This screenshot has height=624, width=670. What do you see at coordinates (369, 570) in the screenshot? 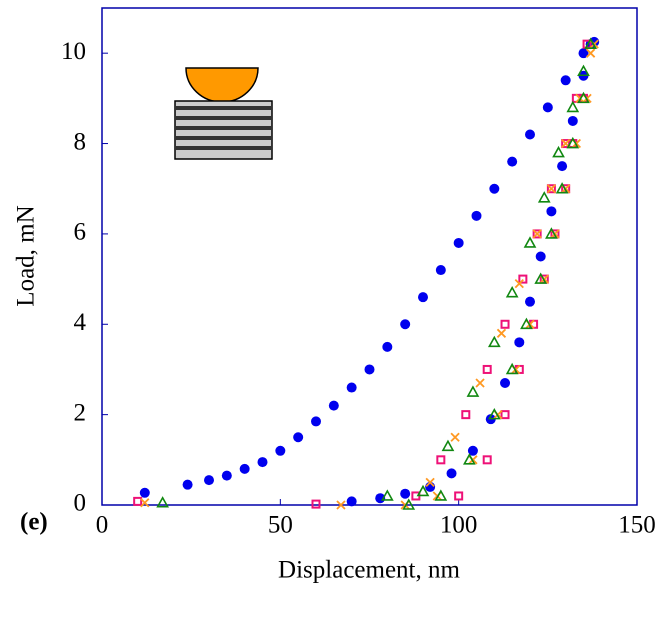
I see `x-axis-title: Displacement, nm` at bounding box center [369, 570].